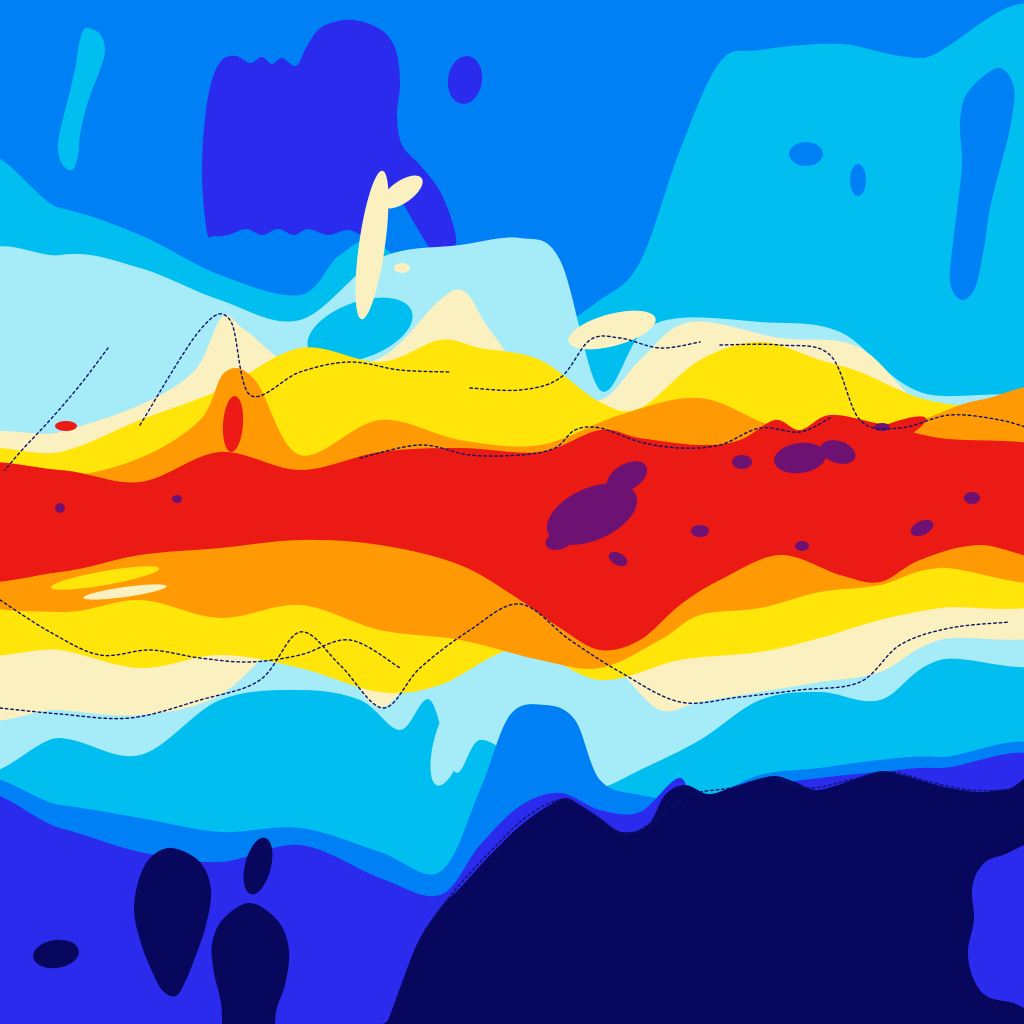 This screenshot has width=1024, height=1024. What do you see at coordinates (402, 192) in the screenshot?
I see `blob-cream-tendril-hook` at bounding box center [402, 192].